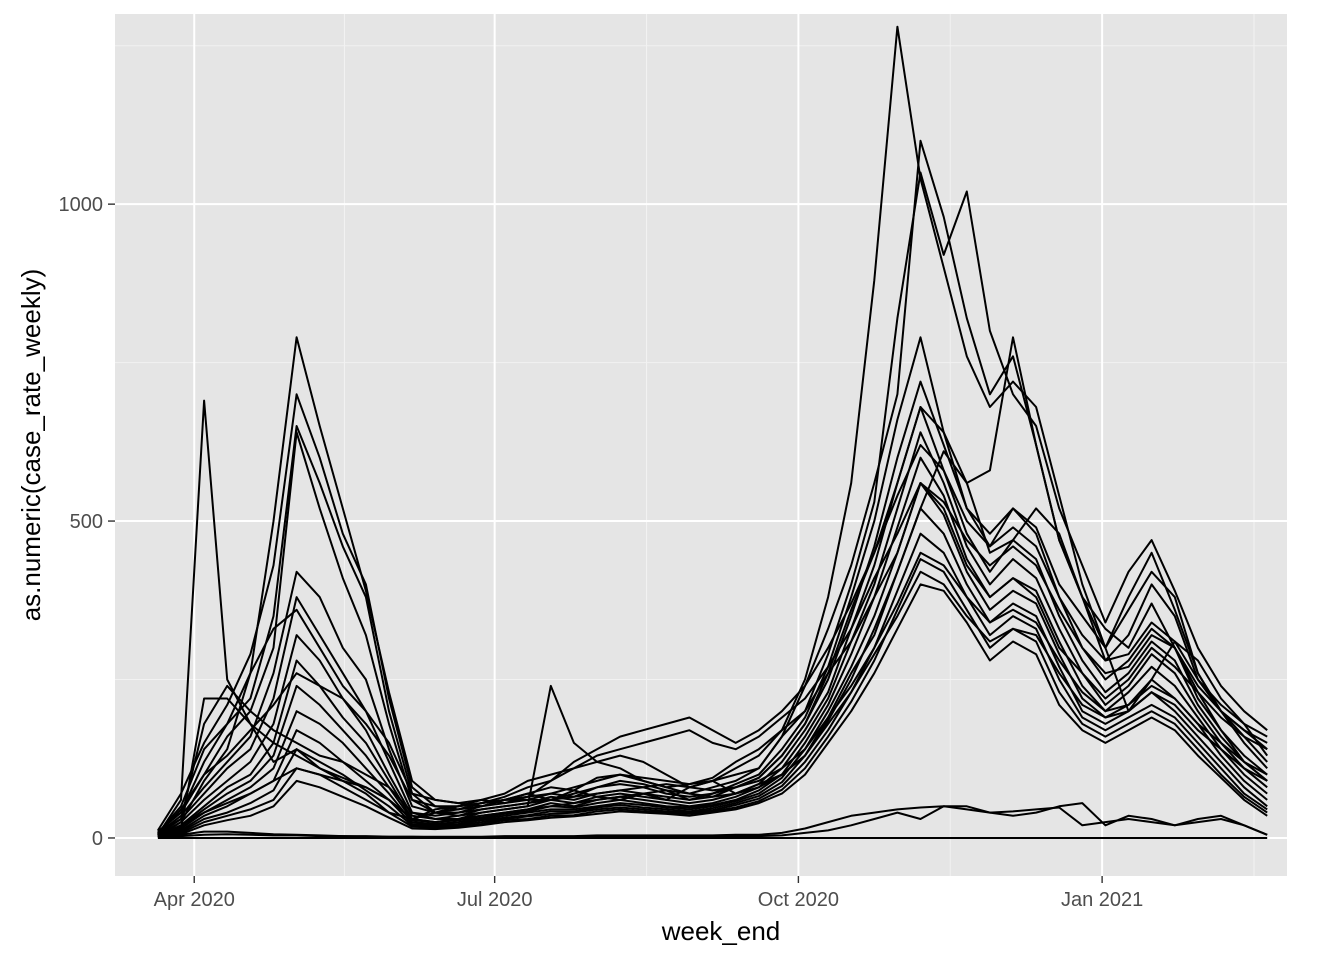 The image size is (1344, 960). I want to click on y-axis-title: as.numeric(case_rate_weekly), so click(31, 445).